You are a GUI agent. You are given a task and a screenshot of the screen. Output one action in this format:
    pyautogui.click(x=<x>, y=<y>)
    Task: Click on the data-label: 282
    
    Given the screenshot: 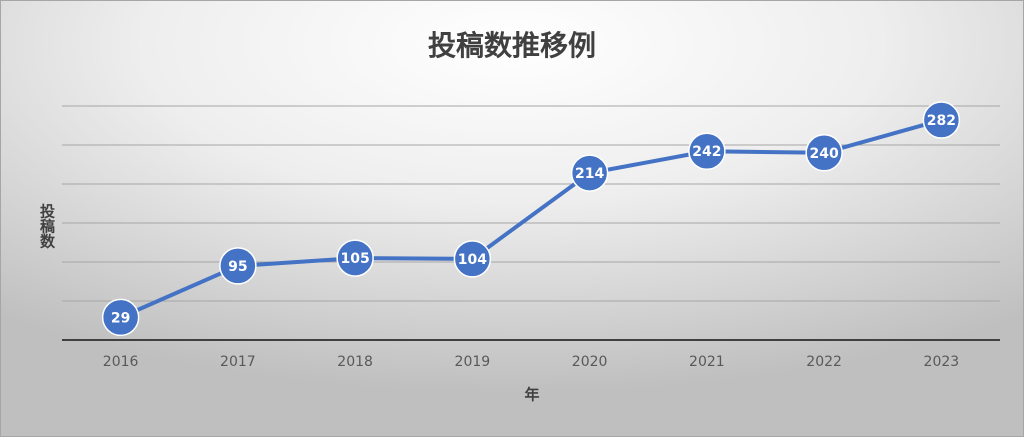 What is the action you would take?
    pyautogui.click(x=941, y=121)
    